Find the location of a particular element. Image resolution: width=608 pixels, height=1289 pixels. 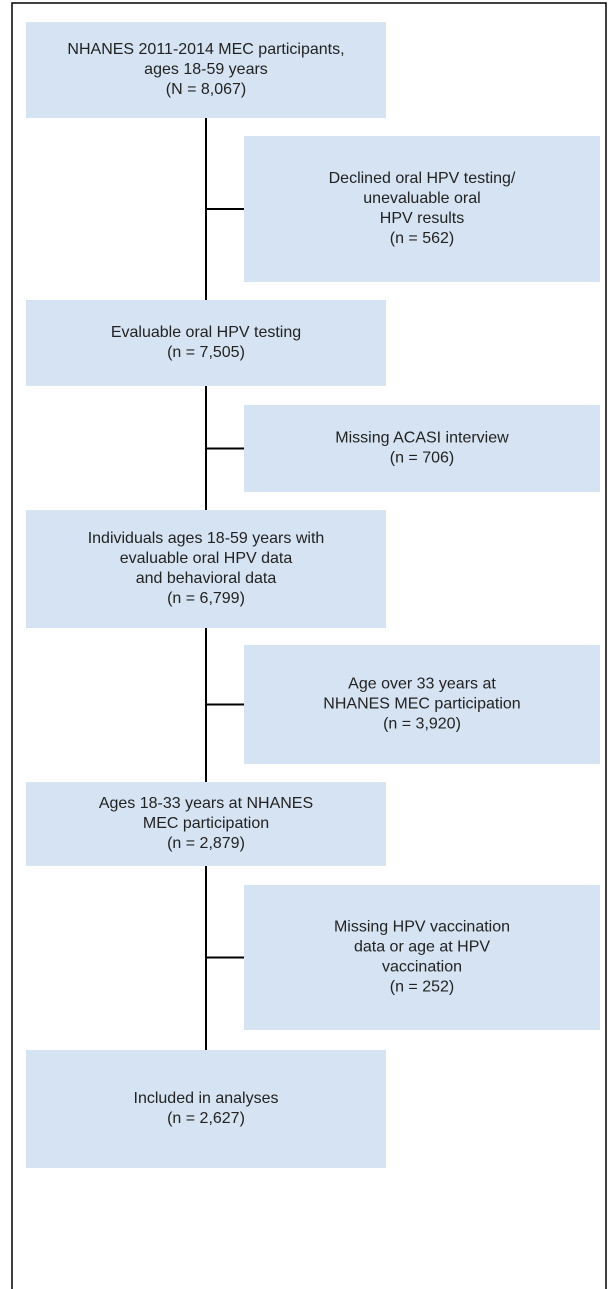

exclusion-box-text: (n = 252) is located at coordinates (422, 987).